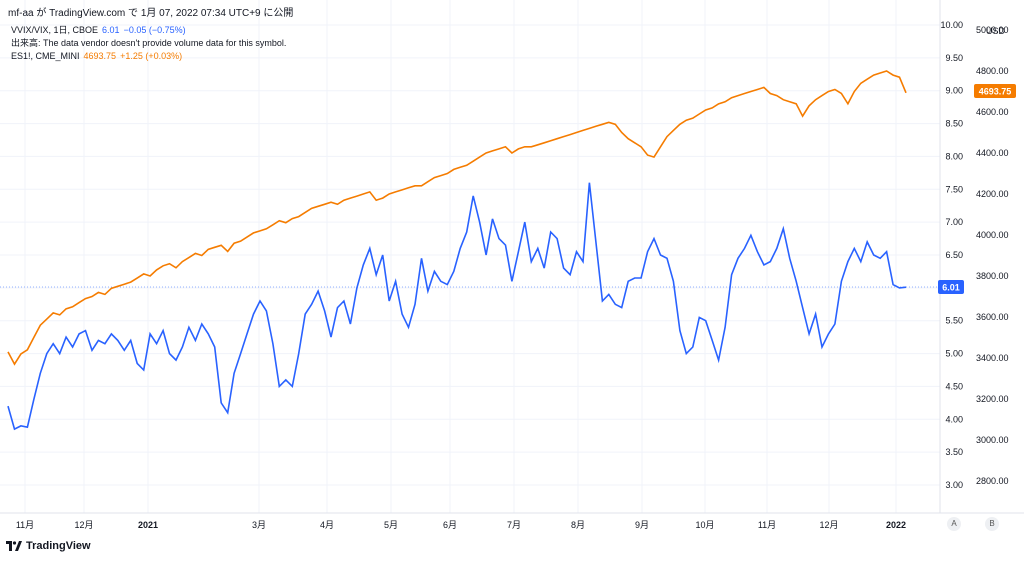 The image size is (1024, 561). I want to click on legend-vvix-change: −0.05 (−0.75%), so click(154, 30).